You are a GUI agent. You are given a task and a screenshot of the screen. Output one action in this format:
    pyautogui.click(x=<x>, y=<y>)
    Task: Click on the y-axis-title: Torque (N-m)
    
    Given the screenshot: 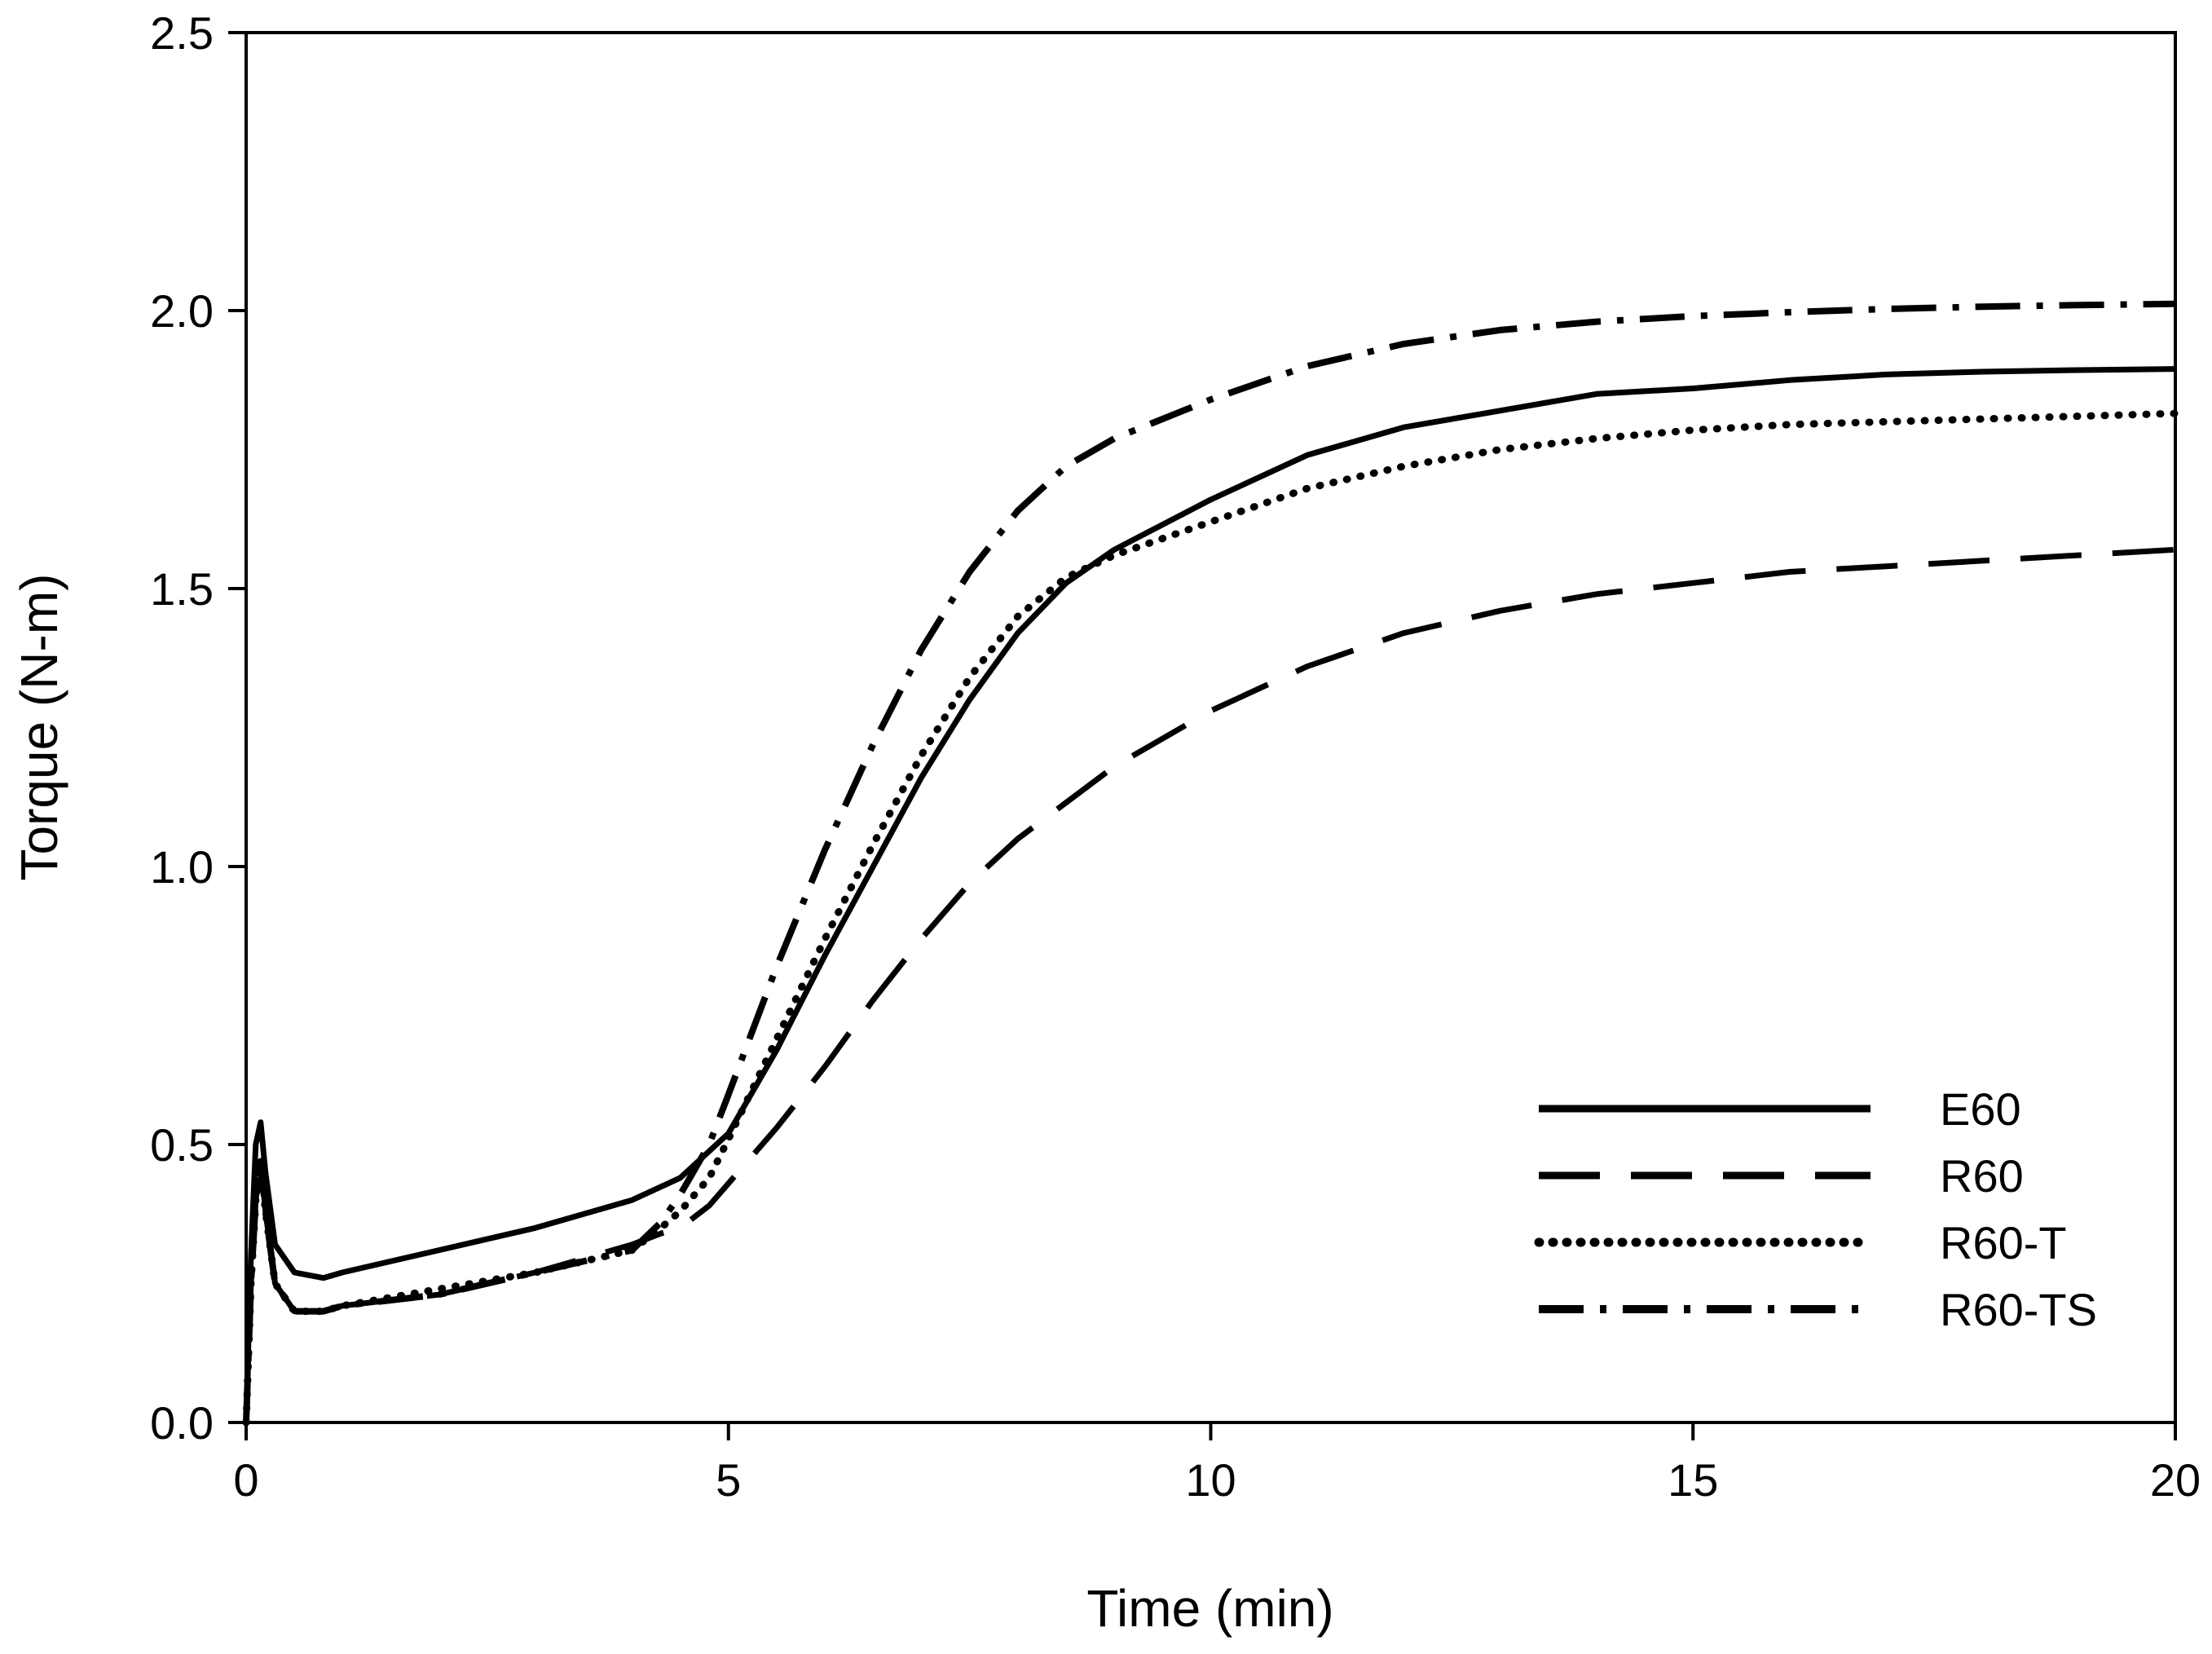 What is the action you would take?
    pyautogui.click(x=39, y=727)
    